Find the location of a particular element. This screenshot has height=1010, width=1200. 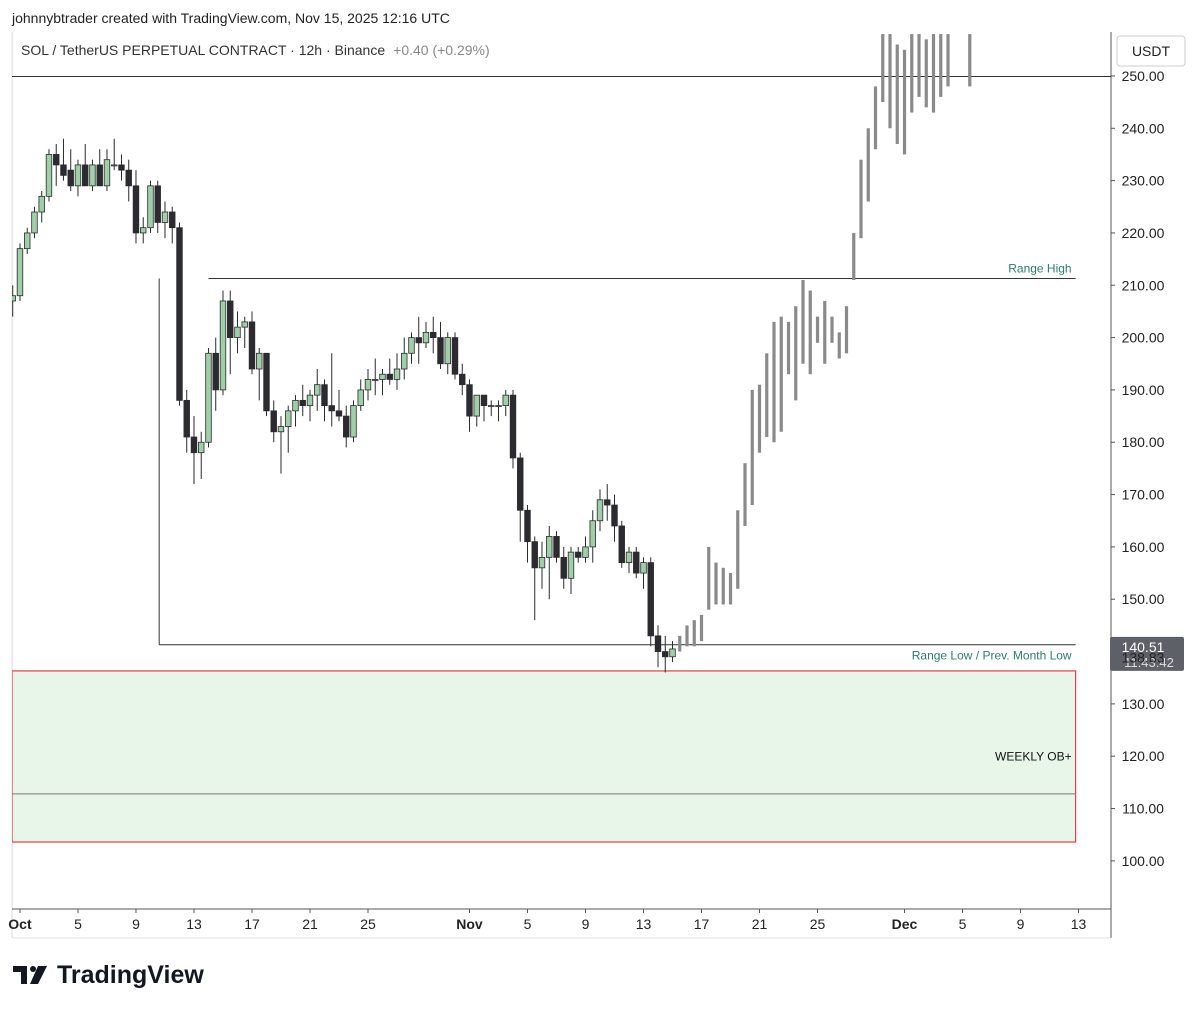

zone-label: WEEKLY OB+ is located at coordinates (1033, 756).